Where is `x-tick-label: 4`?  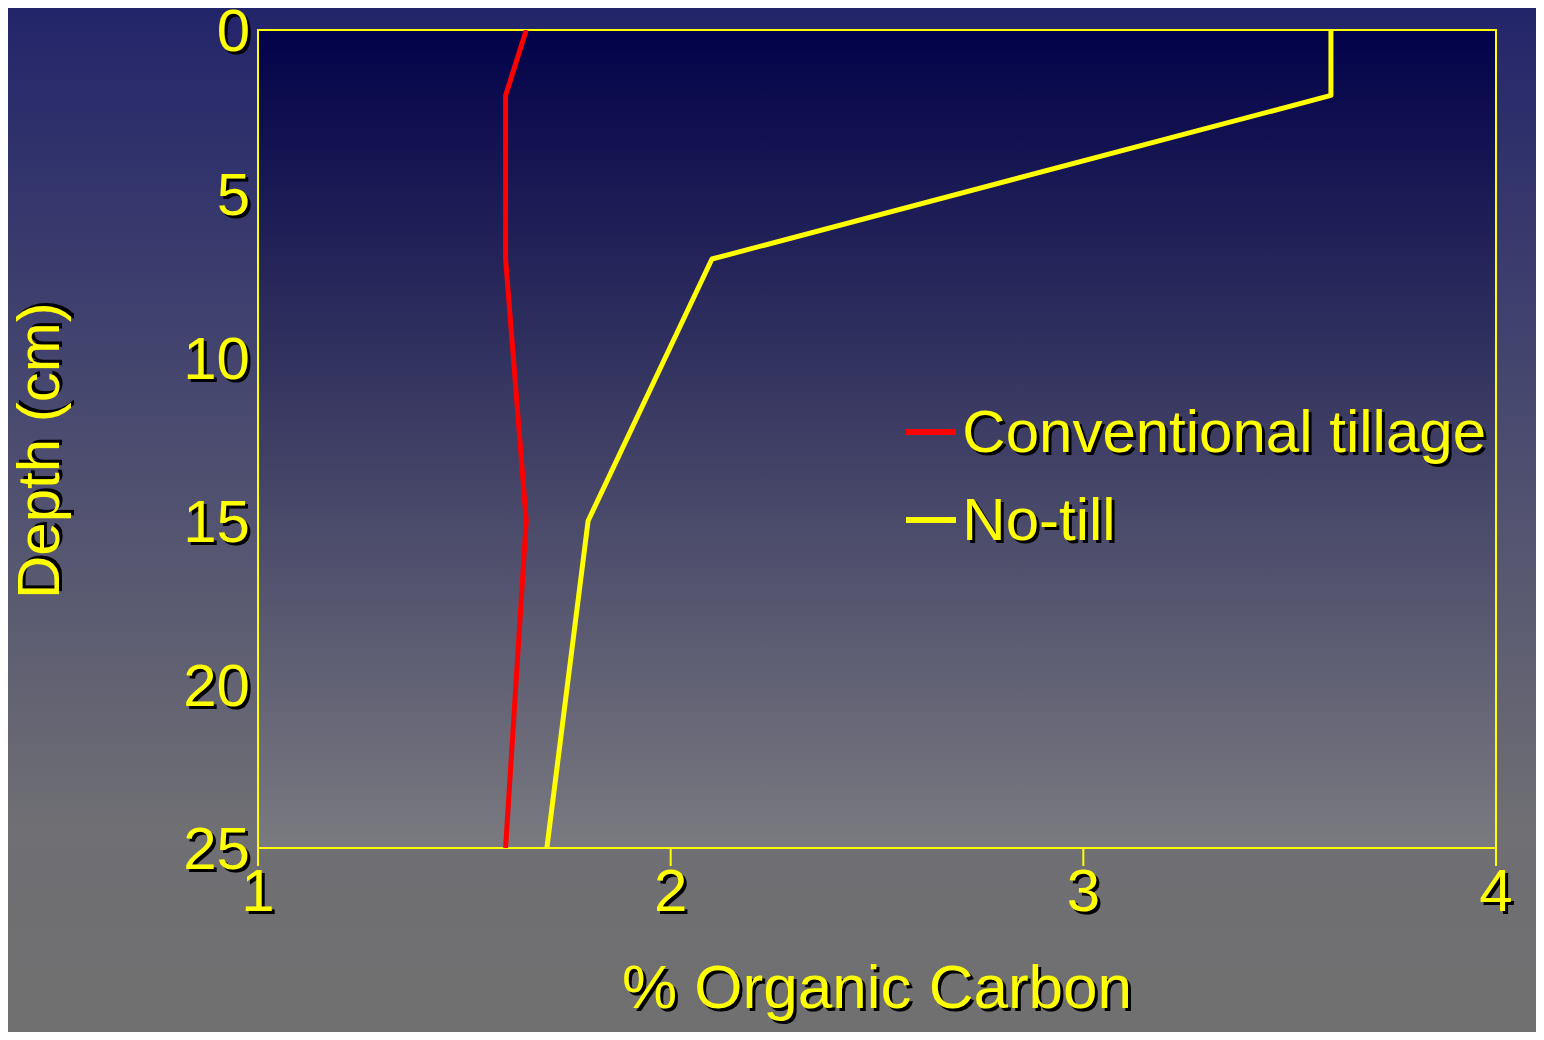 x-tick-label: 4 is located at coordinates (1496, 890).